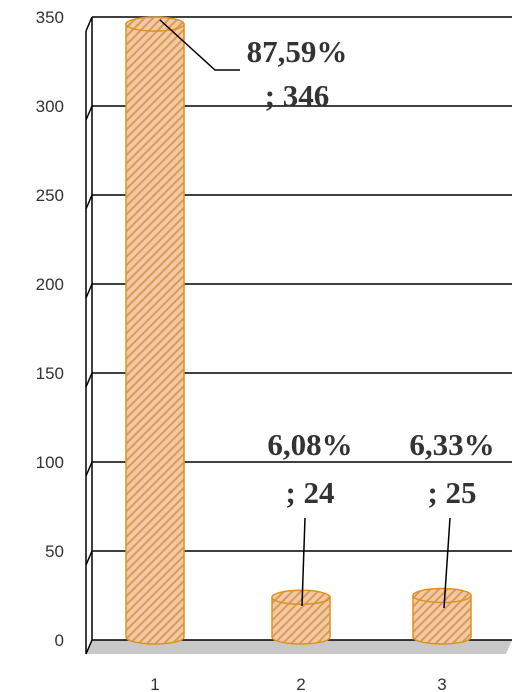  I want to click on x-tick-label: 2, so click(300, 683).